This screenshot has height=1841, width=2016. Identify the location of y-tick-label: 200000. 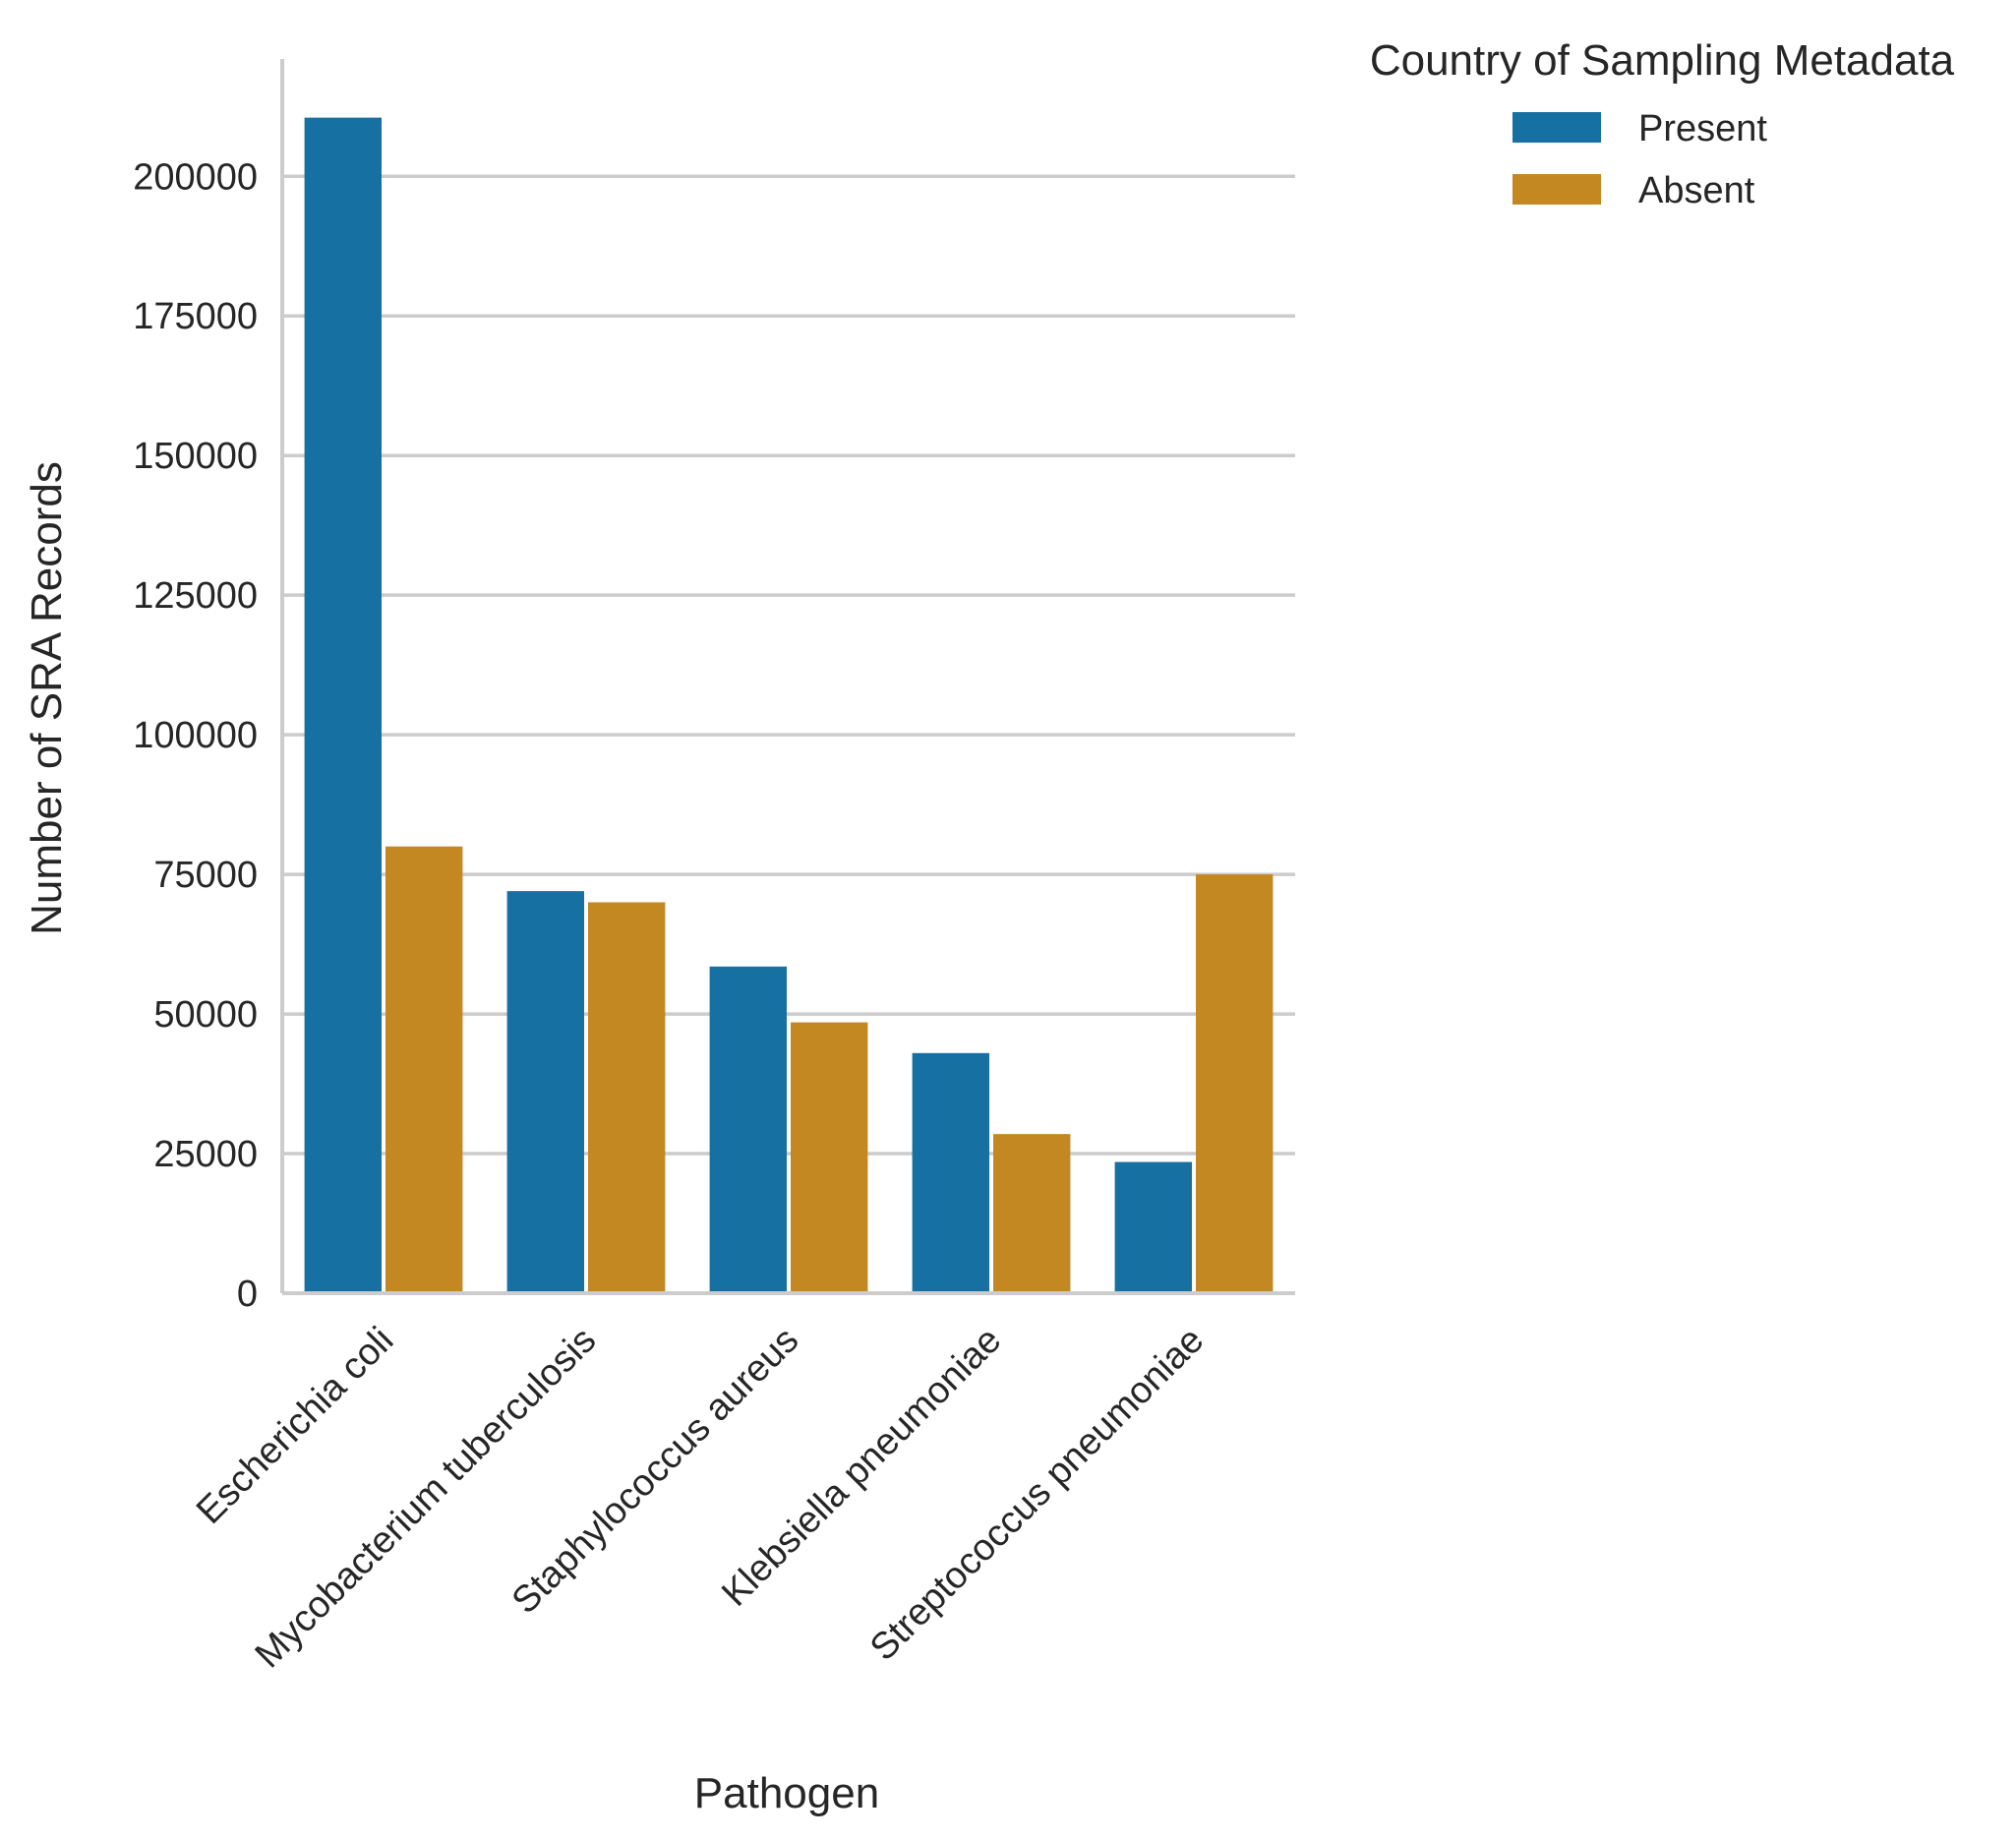
(195, 177).